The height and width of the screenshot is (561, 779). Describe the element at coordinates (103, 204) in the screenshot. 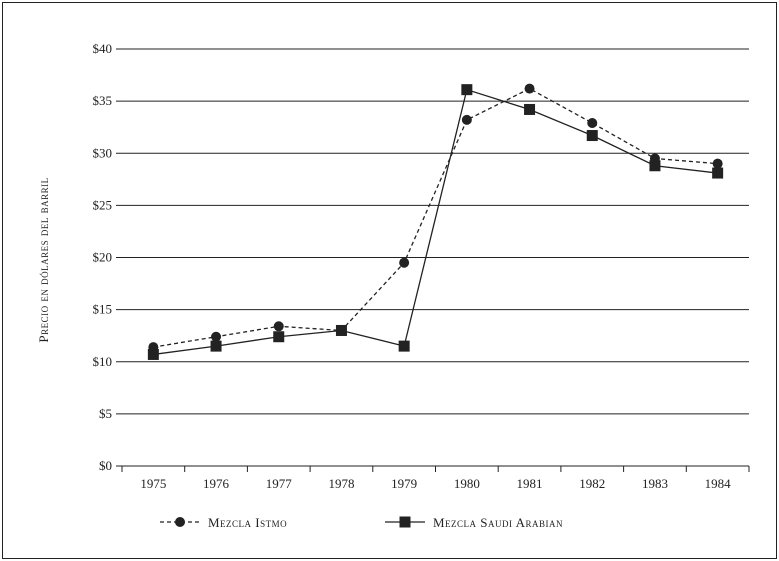

I see `y-tick-label: $25` at that location.